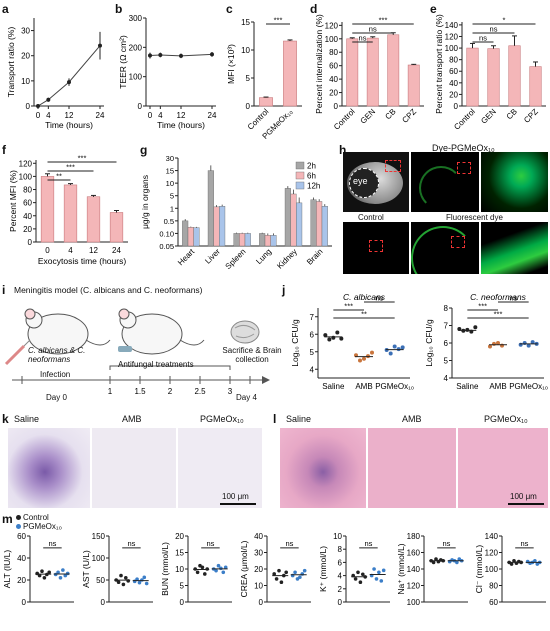  Describe the element at coordinates (161, 331) in the screenshot. I see `i-mouse-right-icon` at that location.